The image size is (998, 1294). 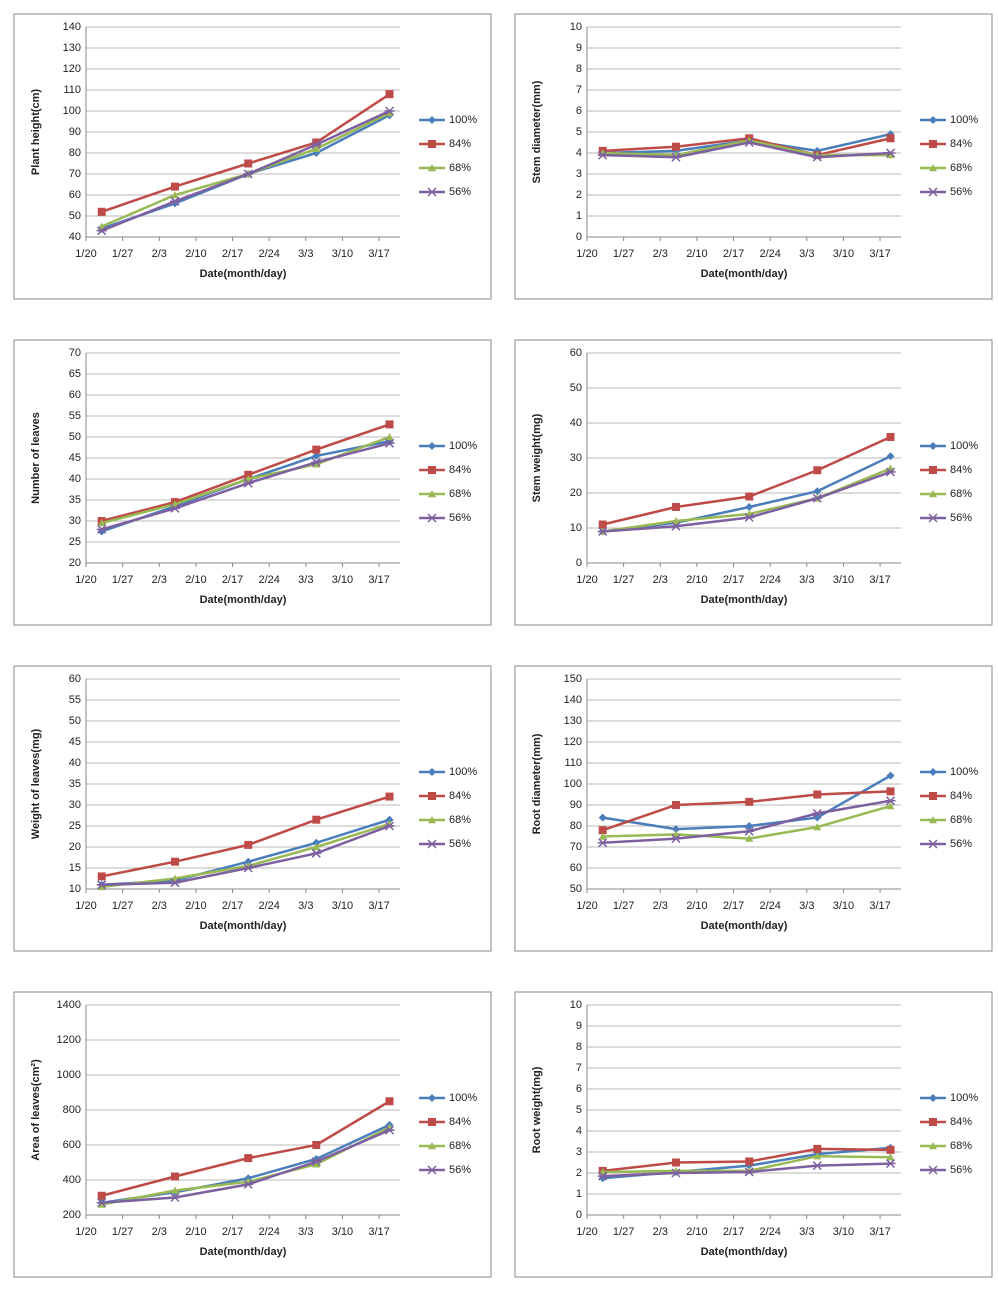 What do you see at coordinates (576, 423) in the screenshot?
I see `y-tick-label: 40` at bounding box center [576, 423].